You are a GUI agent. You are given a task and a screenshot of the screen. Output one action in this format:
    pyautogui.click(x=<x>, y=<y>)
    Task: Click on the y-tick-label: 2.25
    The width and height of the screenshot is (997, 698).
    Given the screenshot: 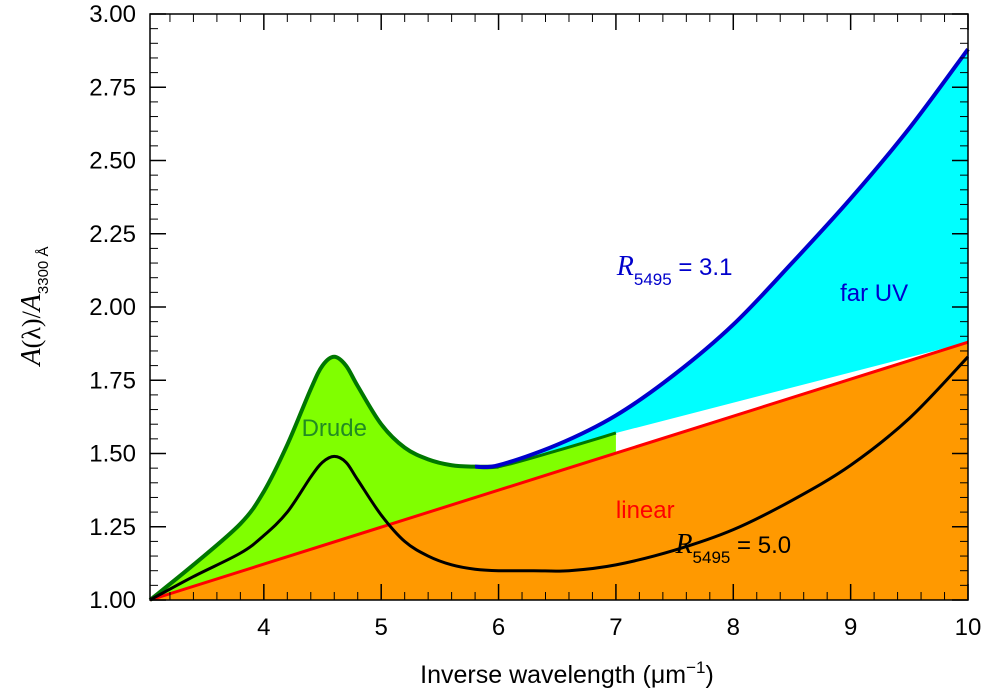 What is the action you would take?
    pyautogui.click(x=112, y=234)
    